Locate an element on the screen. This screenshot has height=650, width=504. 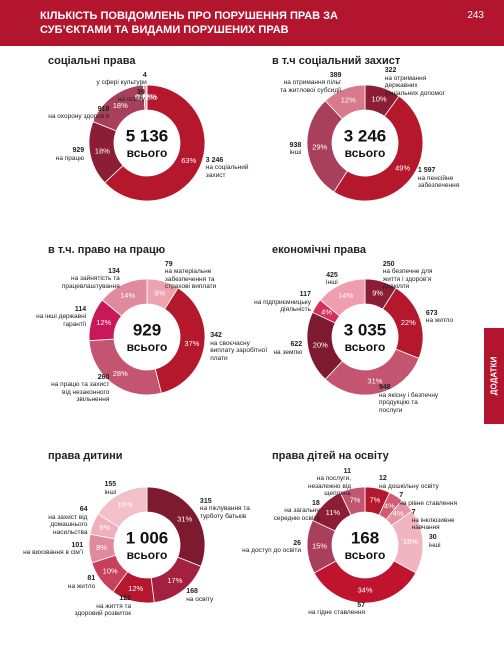
percent-label: 11% is located at coordinates (333, 512).